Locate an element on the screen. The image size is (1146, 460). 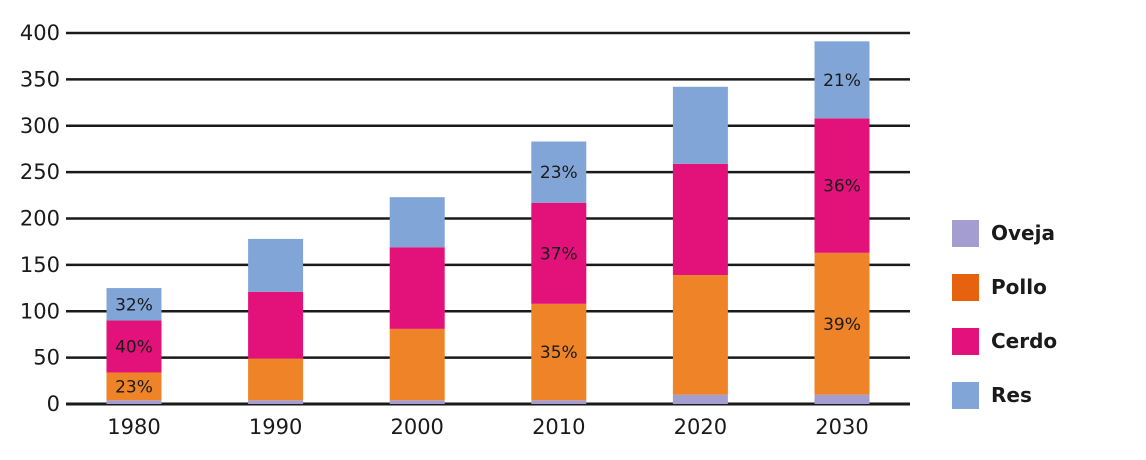
data-label: 21% is located at coordinates (842, 81).